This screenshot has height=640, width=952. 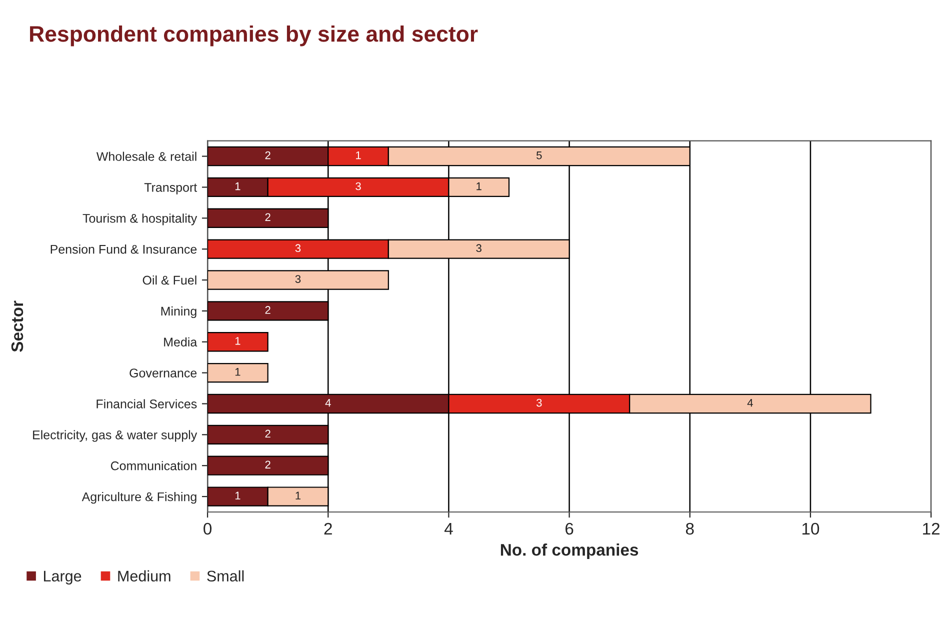 What do you see at coordinates (931, 528) in the screenshot?
I see `x-tick-label: 12` at bounding box center [931, 528].